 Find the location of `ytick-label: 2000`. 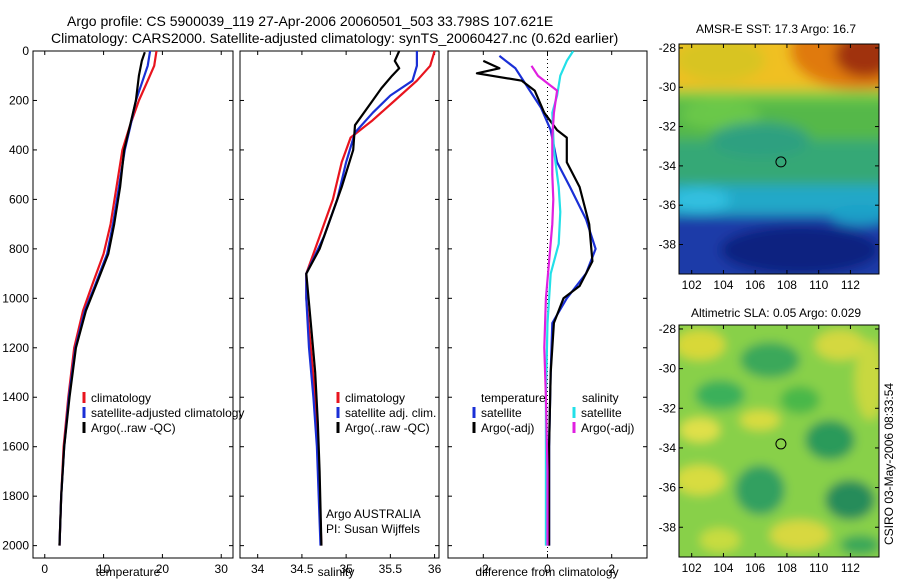

ytick-label: 2000 is located at coordinates (15, 546).